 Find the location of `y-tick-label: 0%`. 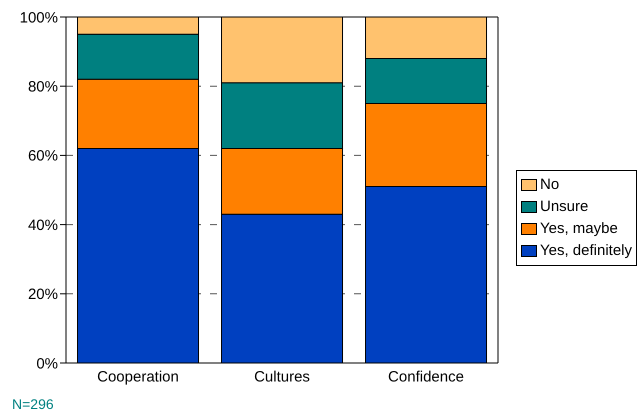

y-tick-label: 0% is located at coordinates (47, 363).